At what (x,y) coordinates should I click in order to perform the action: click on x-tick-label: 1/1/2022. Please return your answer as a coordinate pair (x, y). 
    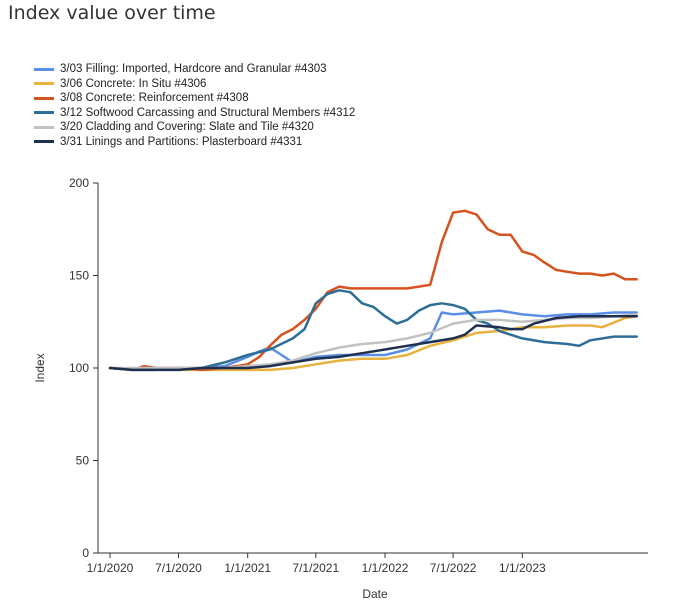
    Looking at the image, I should click on (385, 568).